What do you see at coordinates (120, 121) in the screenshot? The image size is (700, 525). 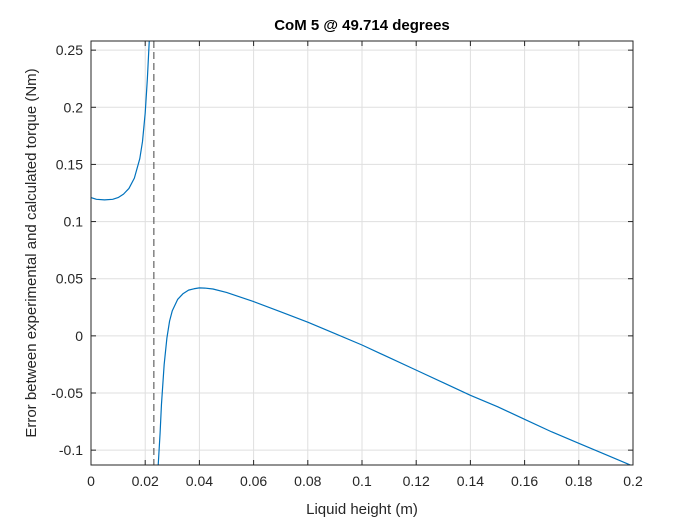 I see `series-line` at bounding box center [120, 121].